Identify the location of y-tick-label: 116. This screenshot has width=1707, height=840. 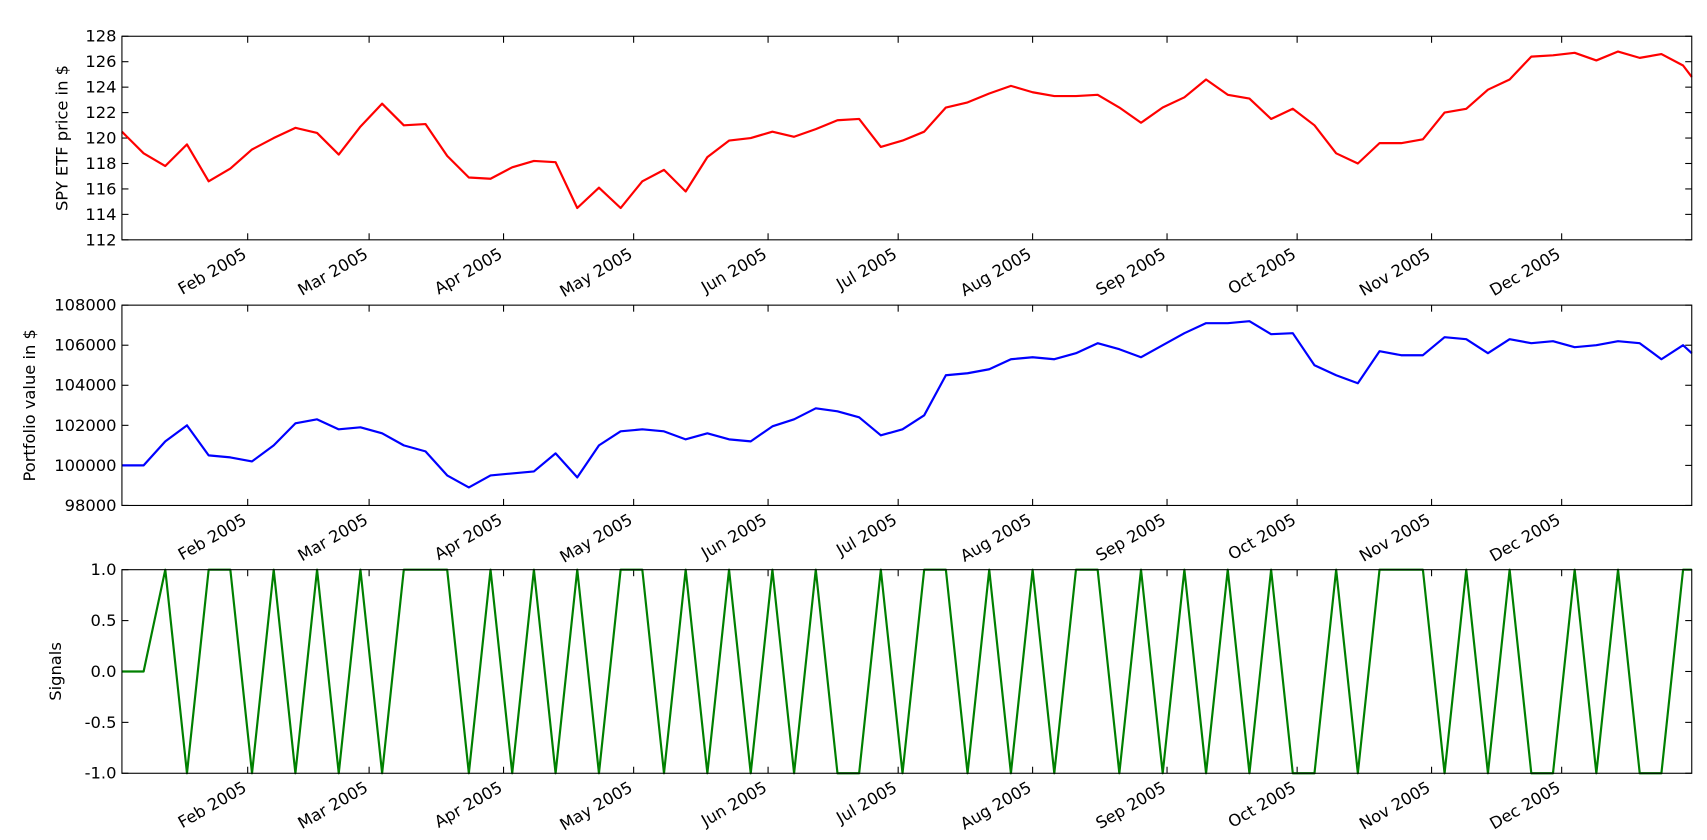
(100, 188).